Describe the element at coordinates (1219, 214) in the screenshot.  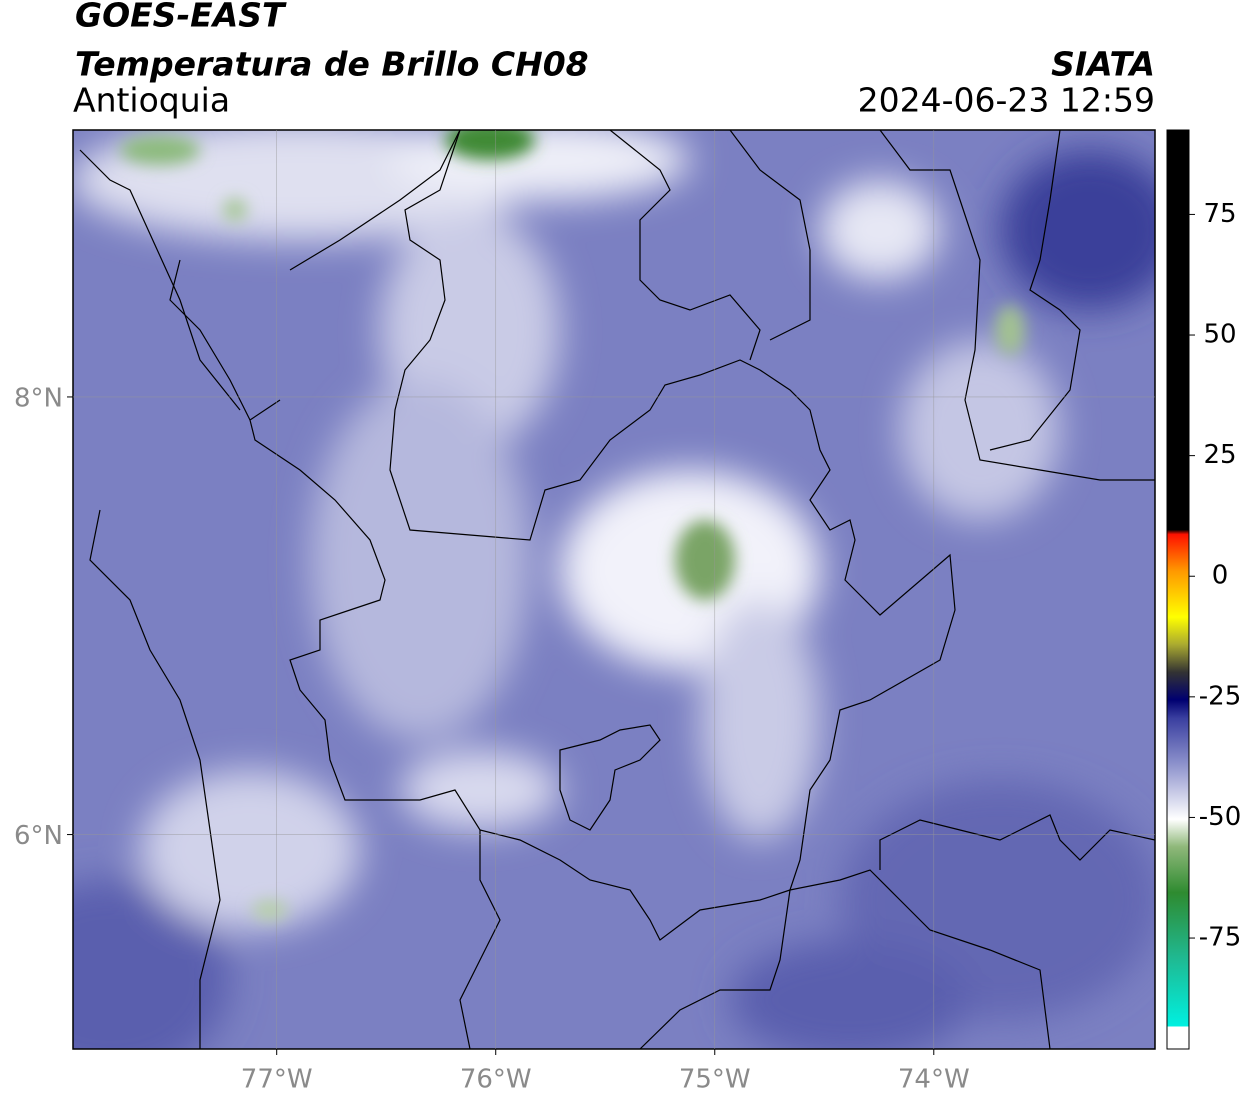
I see `colorbar-tick-label: 75` at that location.